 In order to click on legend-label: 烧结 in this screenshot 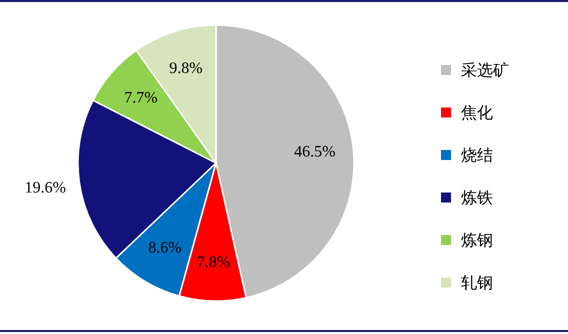, I will do `click(477, 155)`.